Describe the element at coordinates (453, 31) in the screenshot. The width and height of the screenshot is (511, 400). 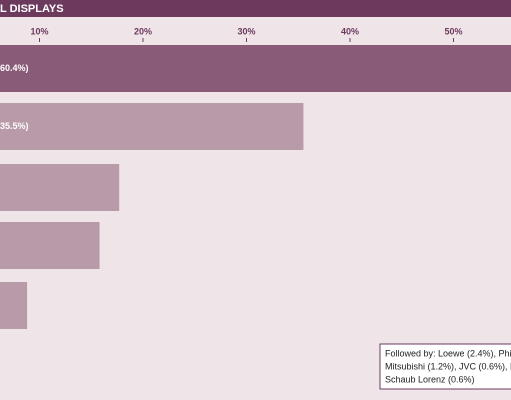
I see `x-tick-label: 50%` at that location.